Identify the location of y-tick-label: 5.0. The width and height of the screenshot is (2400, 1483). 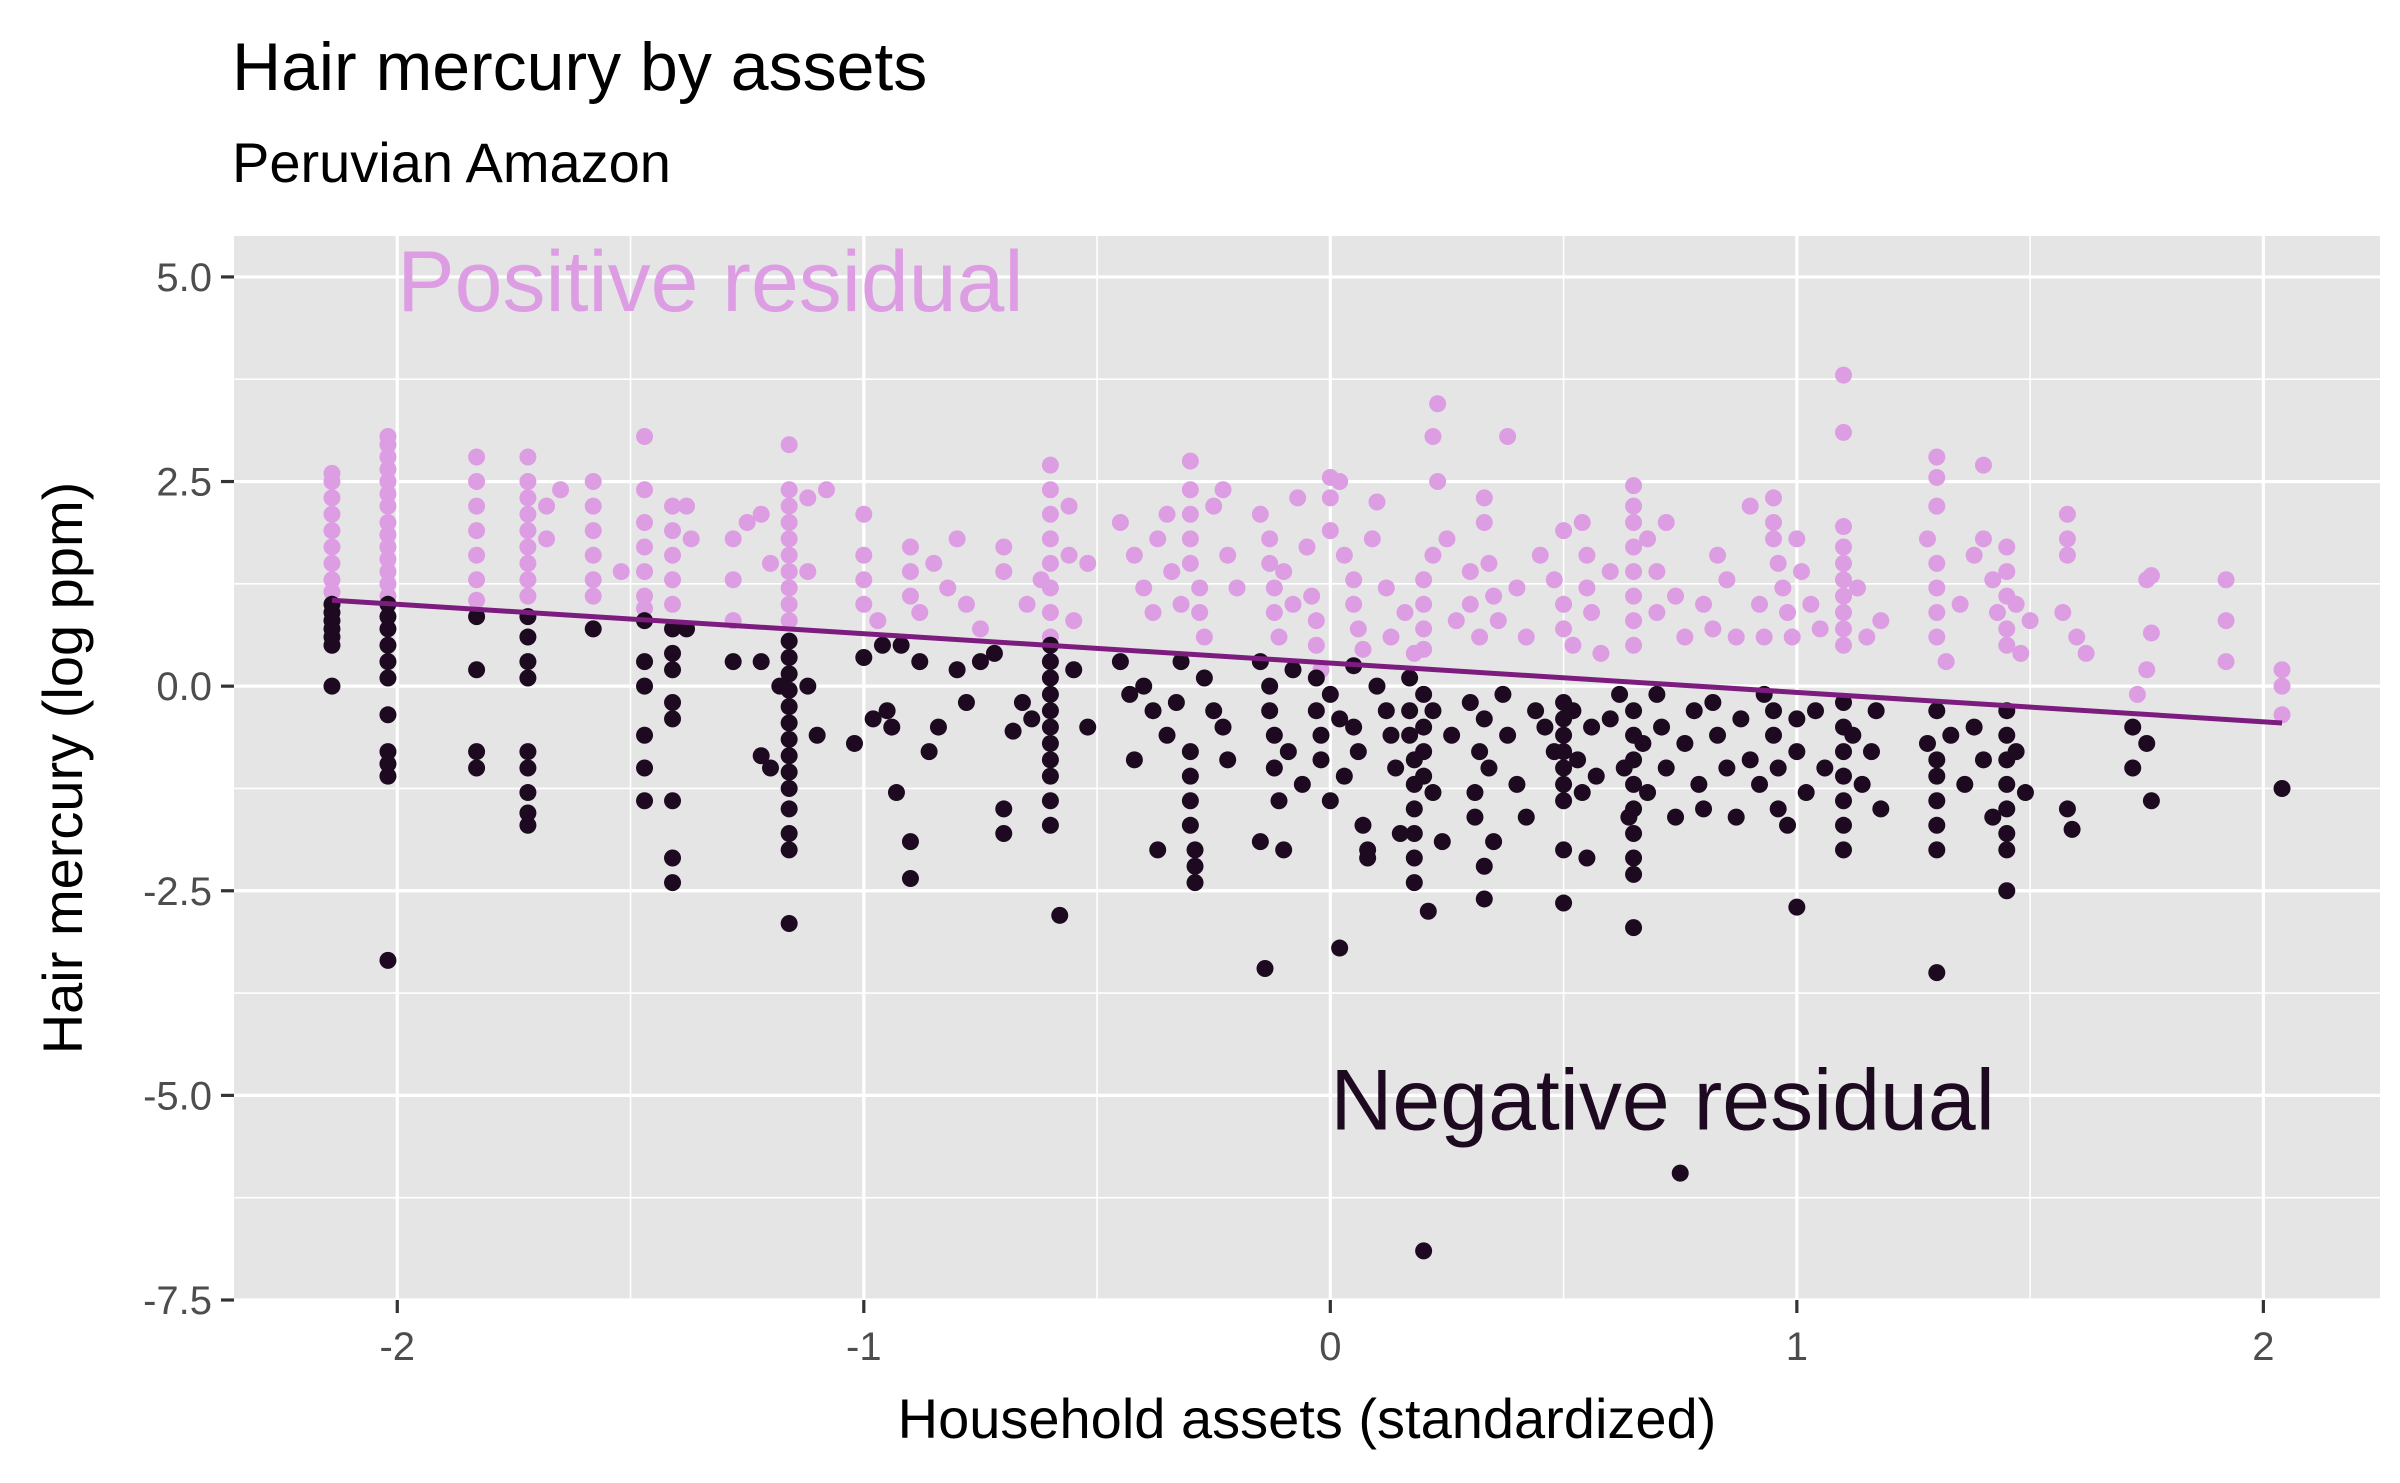
(184, 278).